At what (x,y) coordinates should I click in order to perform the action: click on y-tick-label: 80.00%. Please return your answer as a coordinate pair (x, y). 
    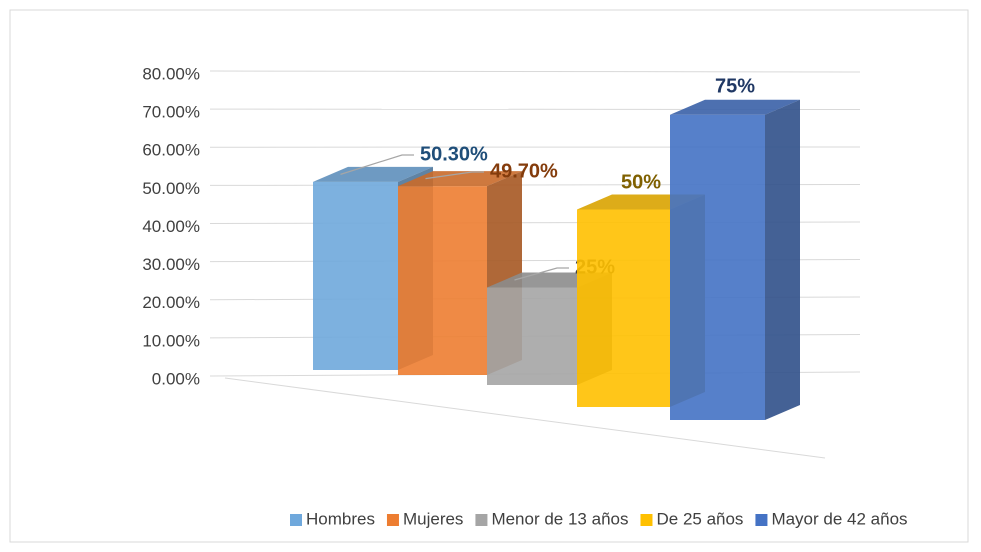
    Looking at the image, I should click on (171, 73).